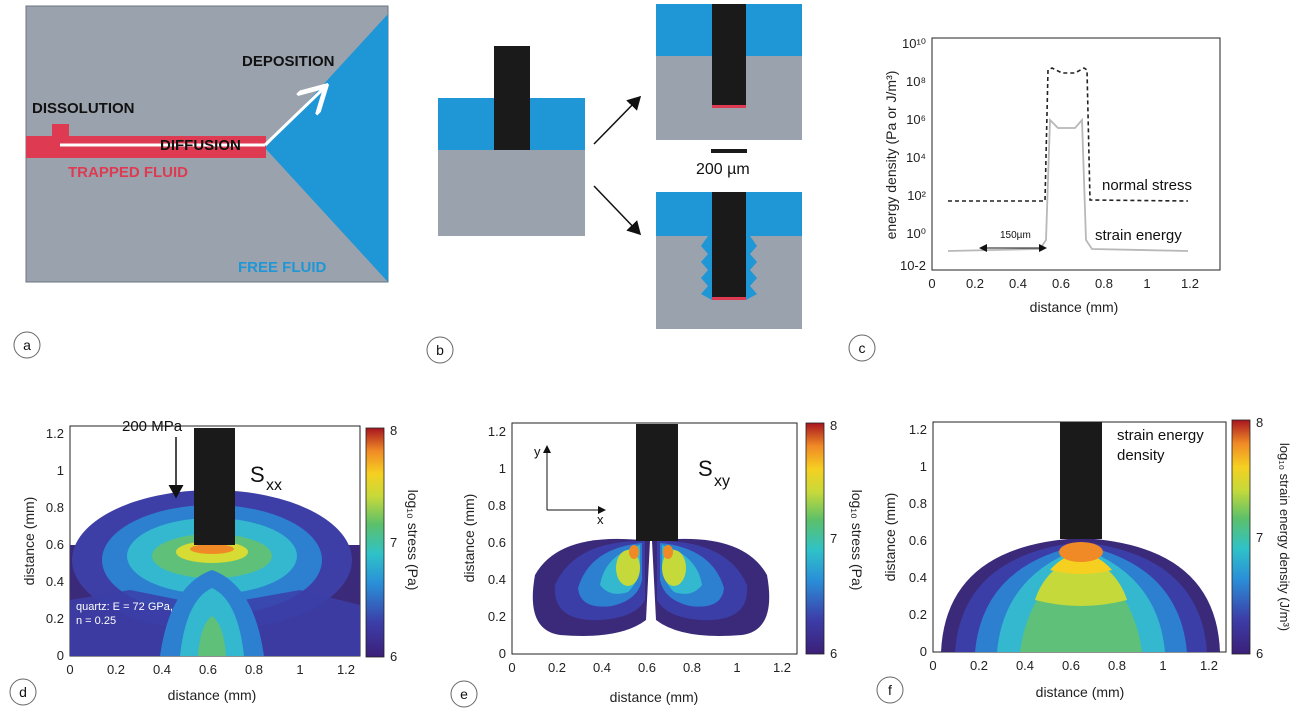 The image size is (1304, 717). I want to click on normal-stress-label: normal stress, so click(1147, 185).